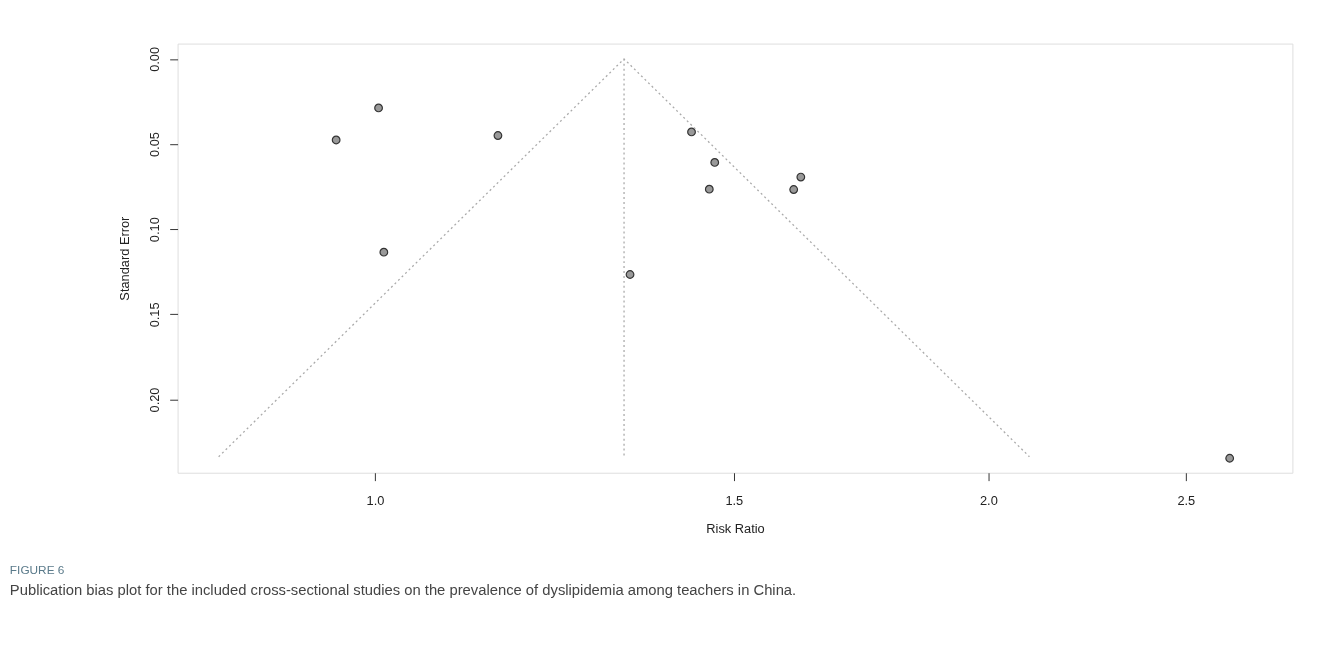 The width and height of the screenshot is (1322, 645). What do you see at coordinates (155, 400) in the screenshot?
I see `y-tick-label: 0.20` at bounding box center [155, 400].